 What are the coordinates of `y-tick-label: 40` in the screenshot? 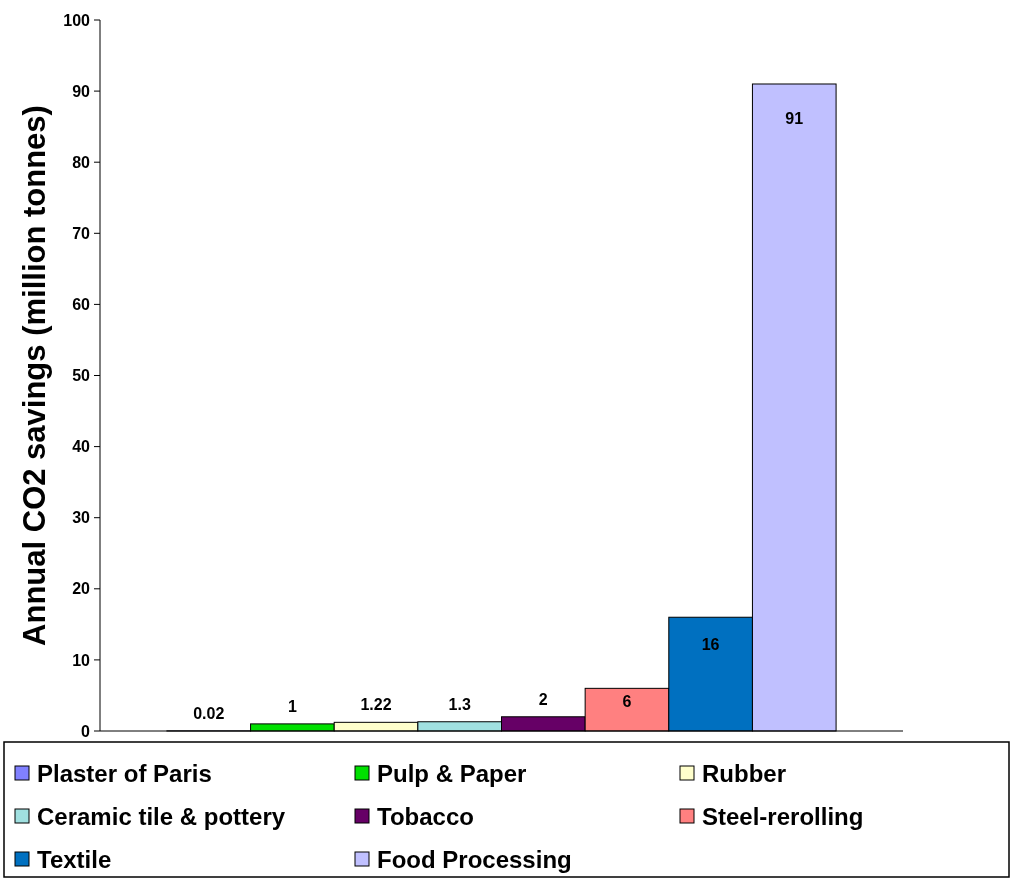 It's located at (81, 447).